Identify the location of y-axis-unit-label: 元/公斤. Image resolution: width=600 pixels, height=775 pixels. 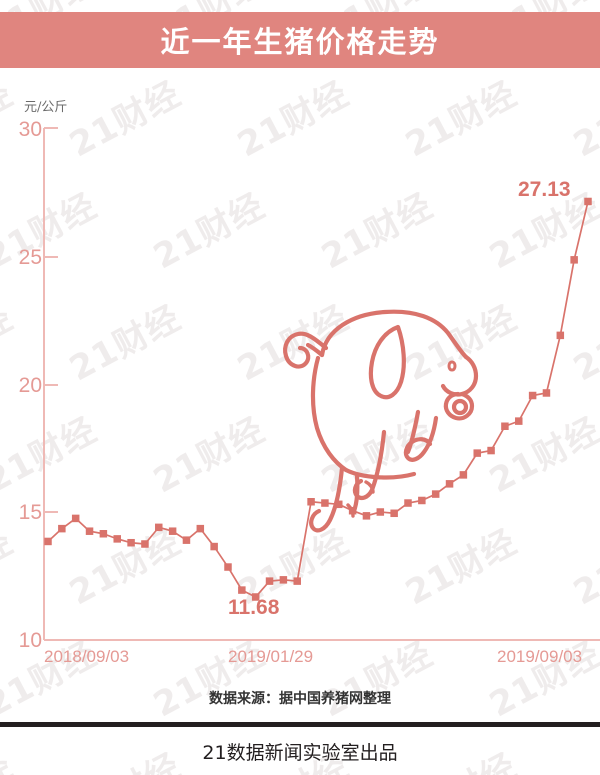
(46, 107).